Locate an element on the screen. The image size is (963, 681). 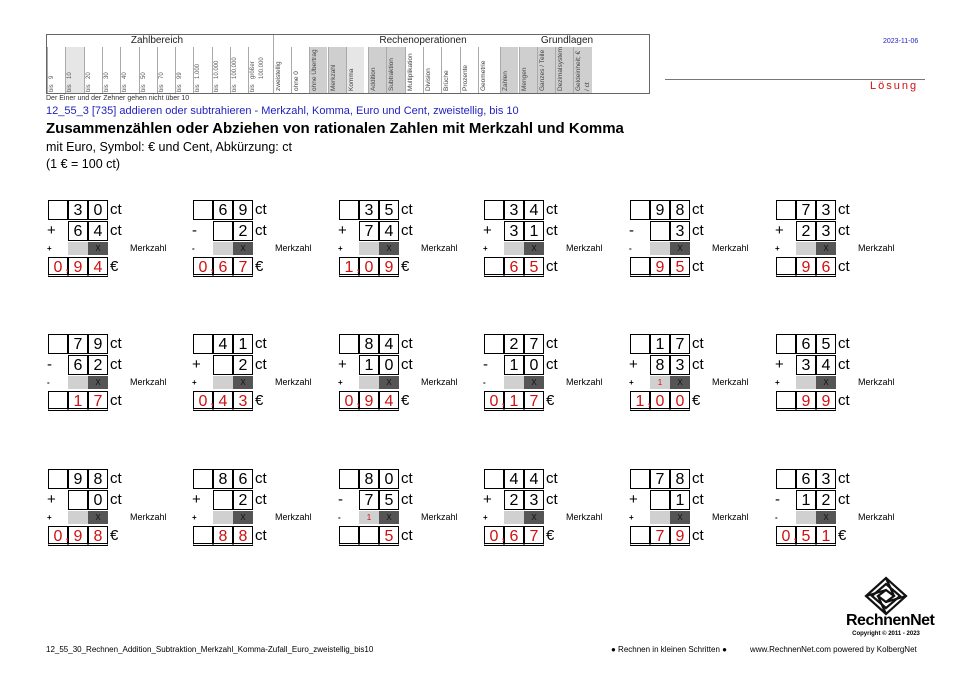
exercise: 3 4 ct +3 1 ct + X Merkzahl 6 5 ct is located at coordinates (547, 240).